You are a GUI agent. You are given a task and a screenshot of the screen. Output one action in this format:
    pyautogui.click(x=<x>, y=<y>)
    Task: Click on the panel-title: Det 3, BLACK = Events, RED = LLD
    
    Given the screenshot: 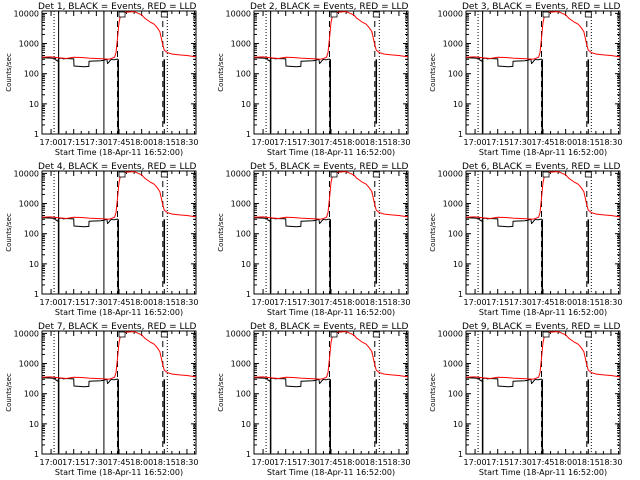 What is the action you would take?
    pyautogui.click(x=541, y=7)
    